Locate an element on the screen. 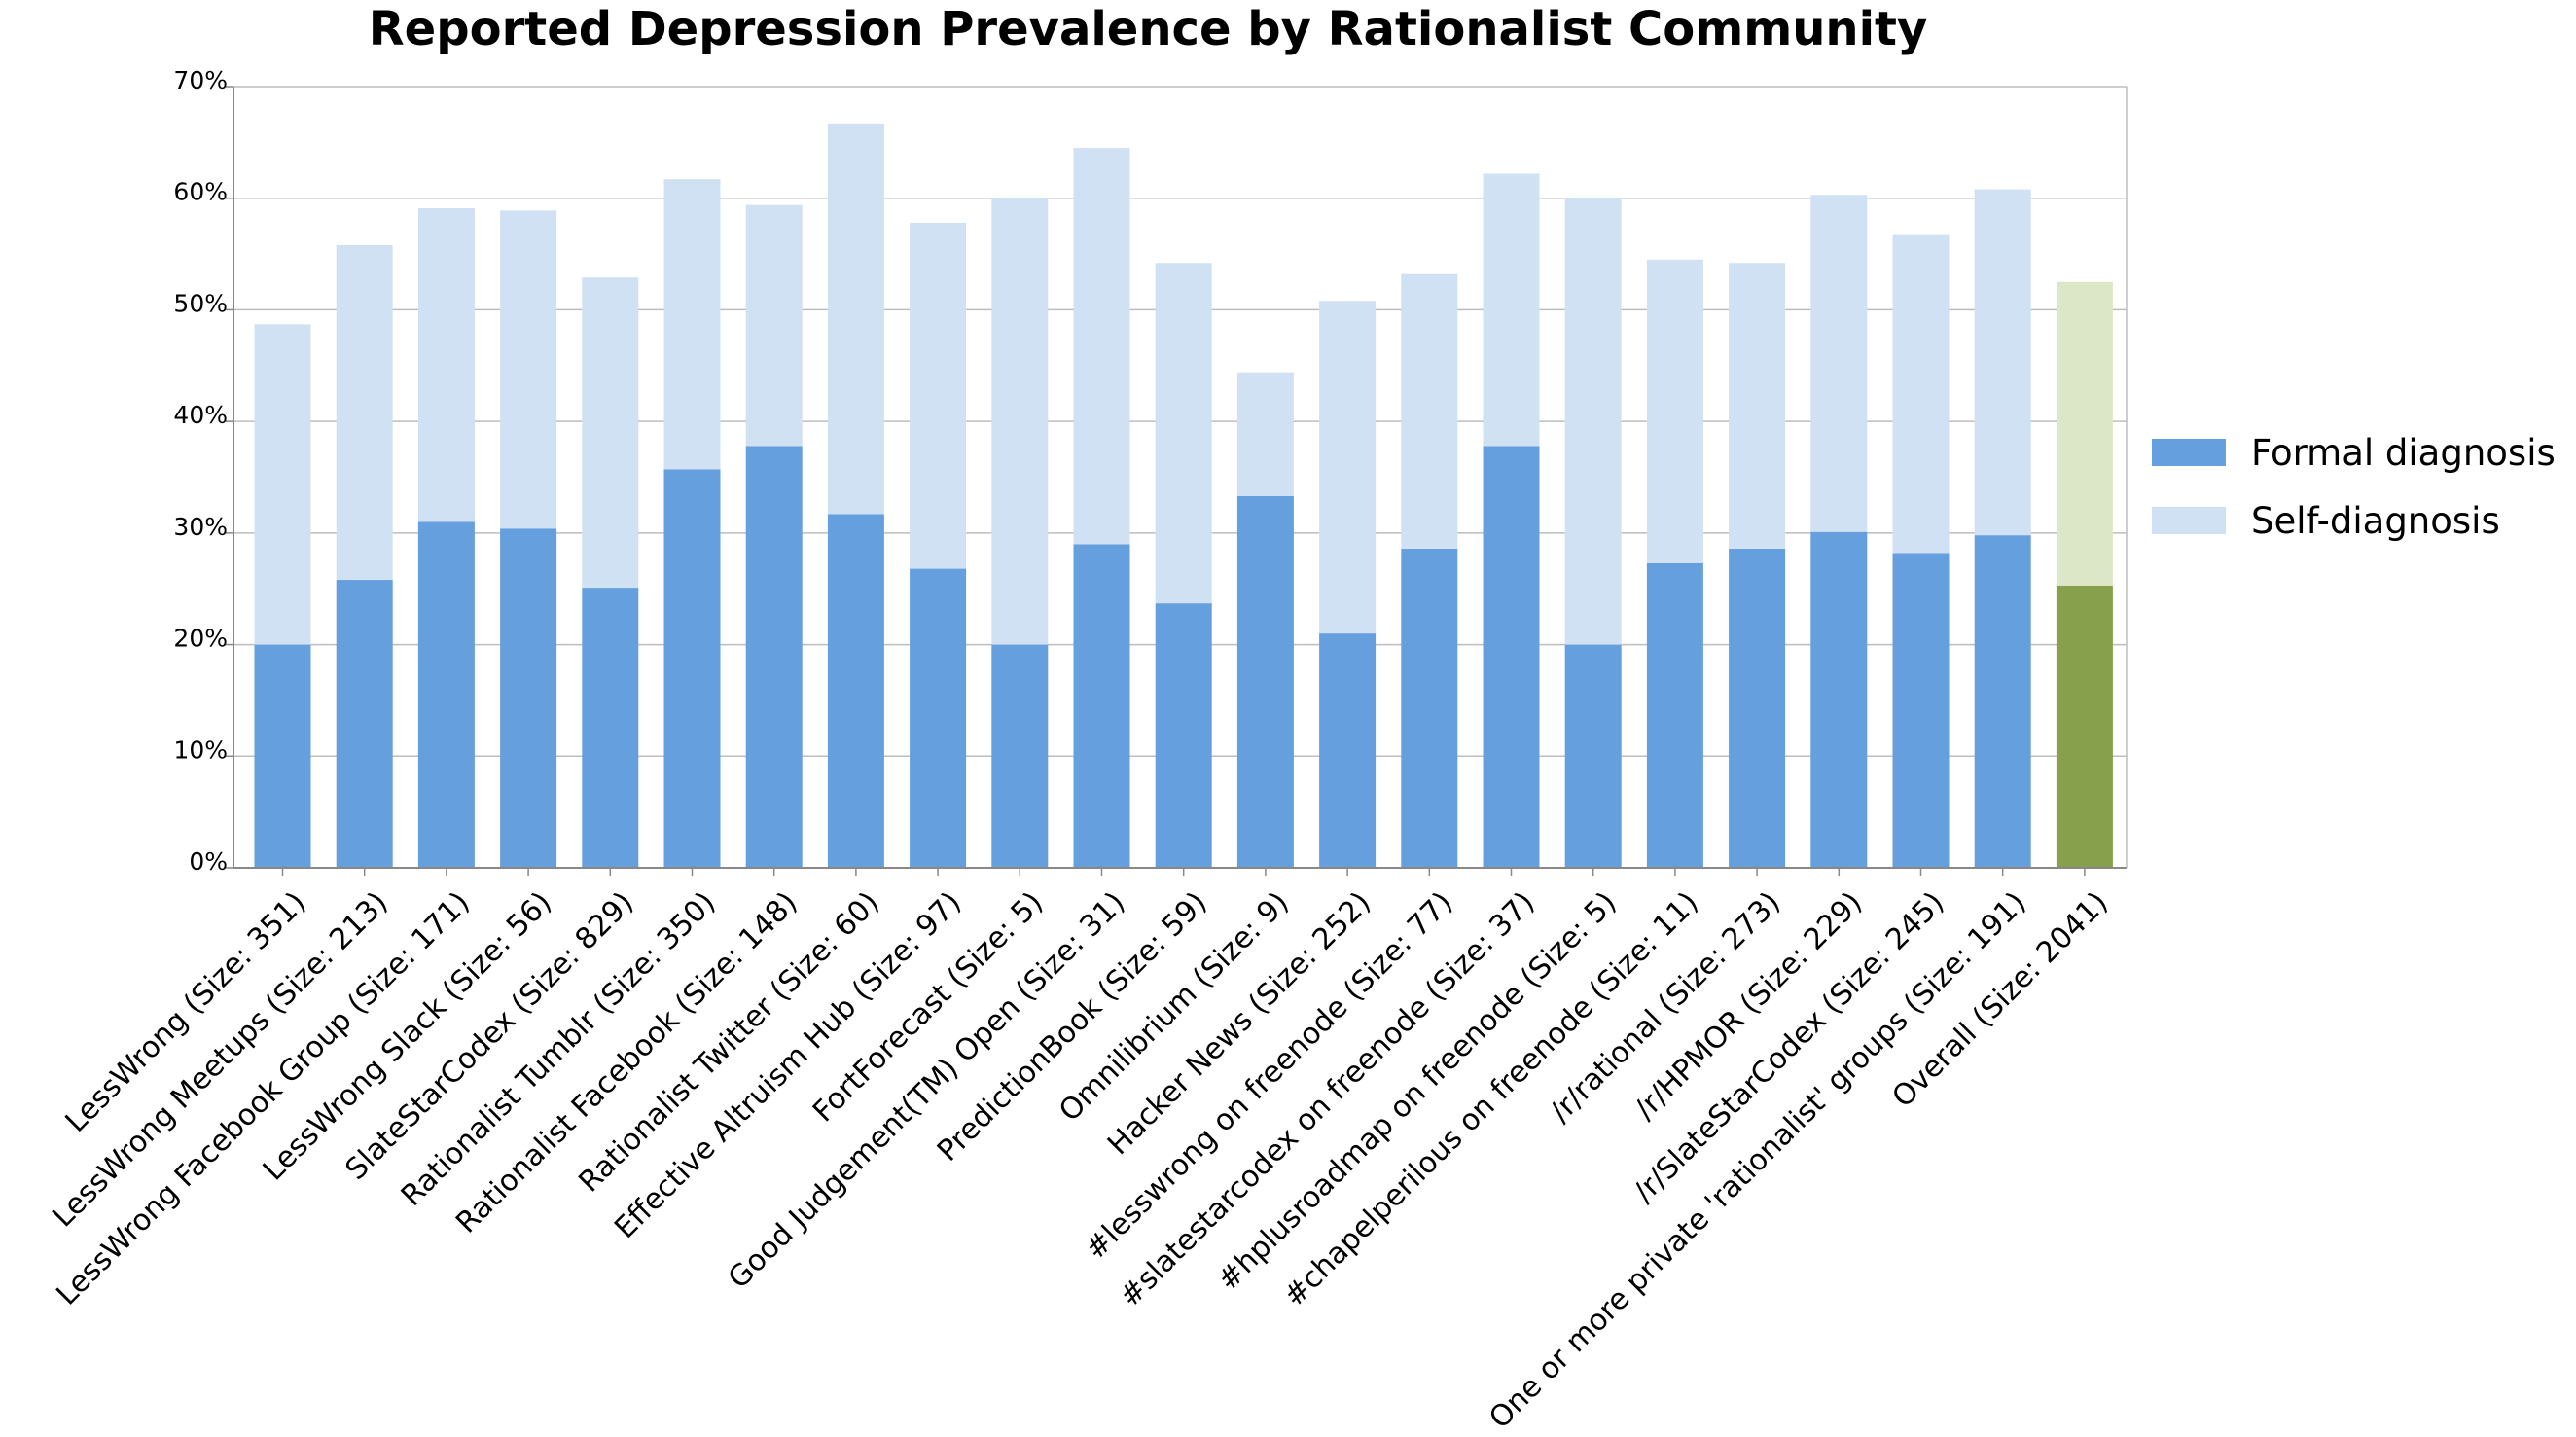 Image resolution: width=2576 pixels, height=1437 pixels. legend-swatch-self is located at coordinates (2189, 520).